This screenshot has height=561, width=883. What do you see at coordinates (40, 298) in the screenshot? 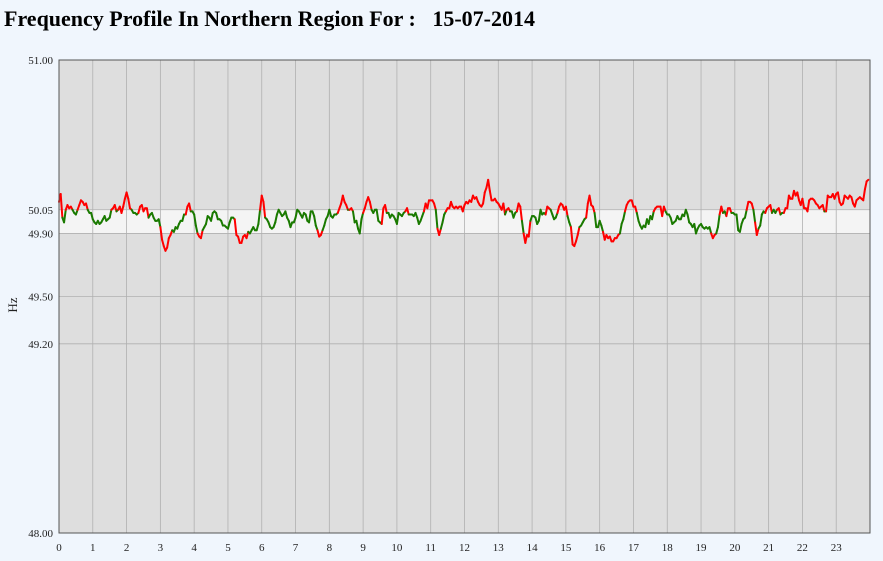
I see `y-tick-label: 49.50` at bounding box center [40, 298].